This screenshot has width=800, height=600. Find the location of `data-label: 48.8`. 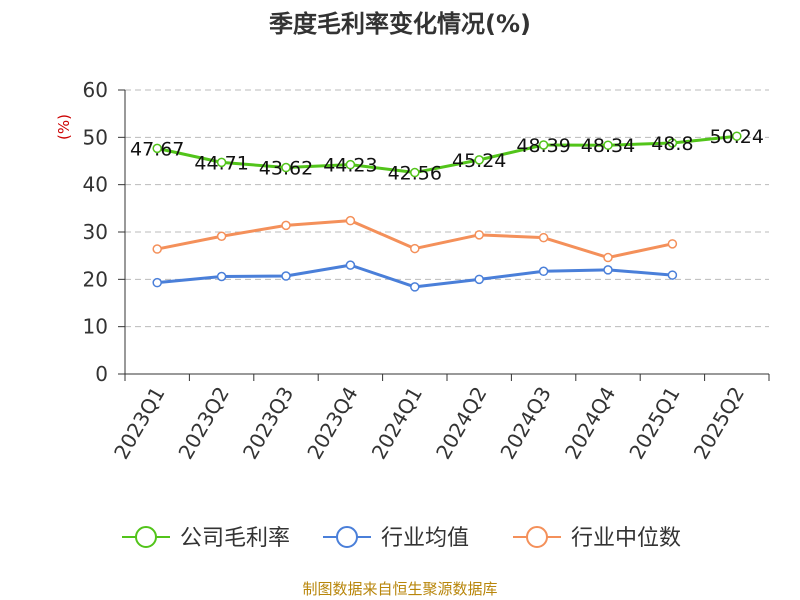

data-label: 48.8 is located at coordinates (672, 144).